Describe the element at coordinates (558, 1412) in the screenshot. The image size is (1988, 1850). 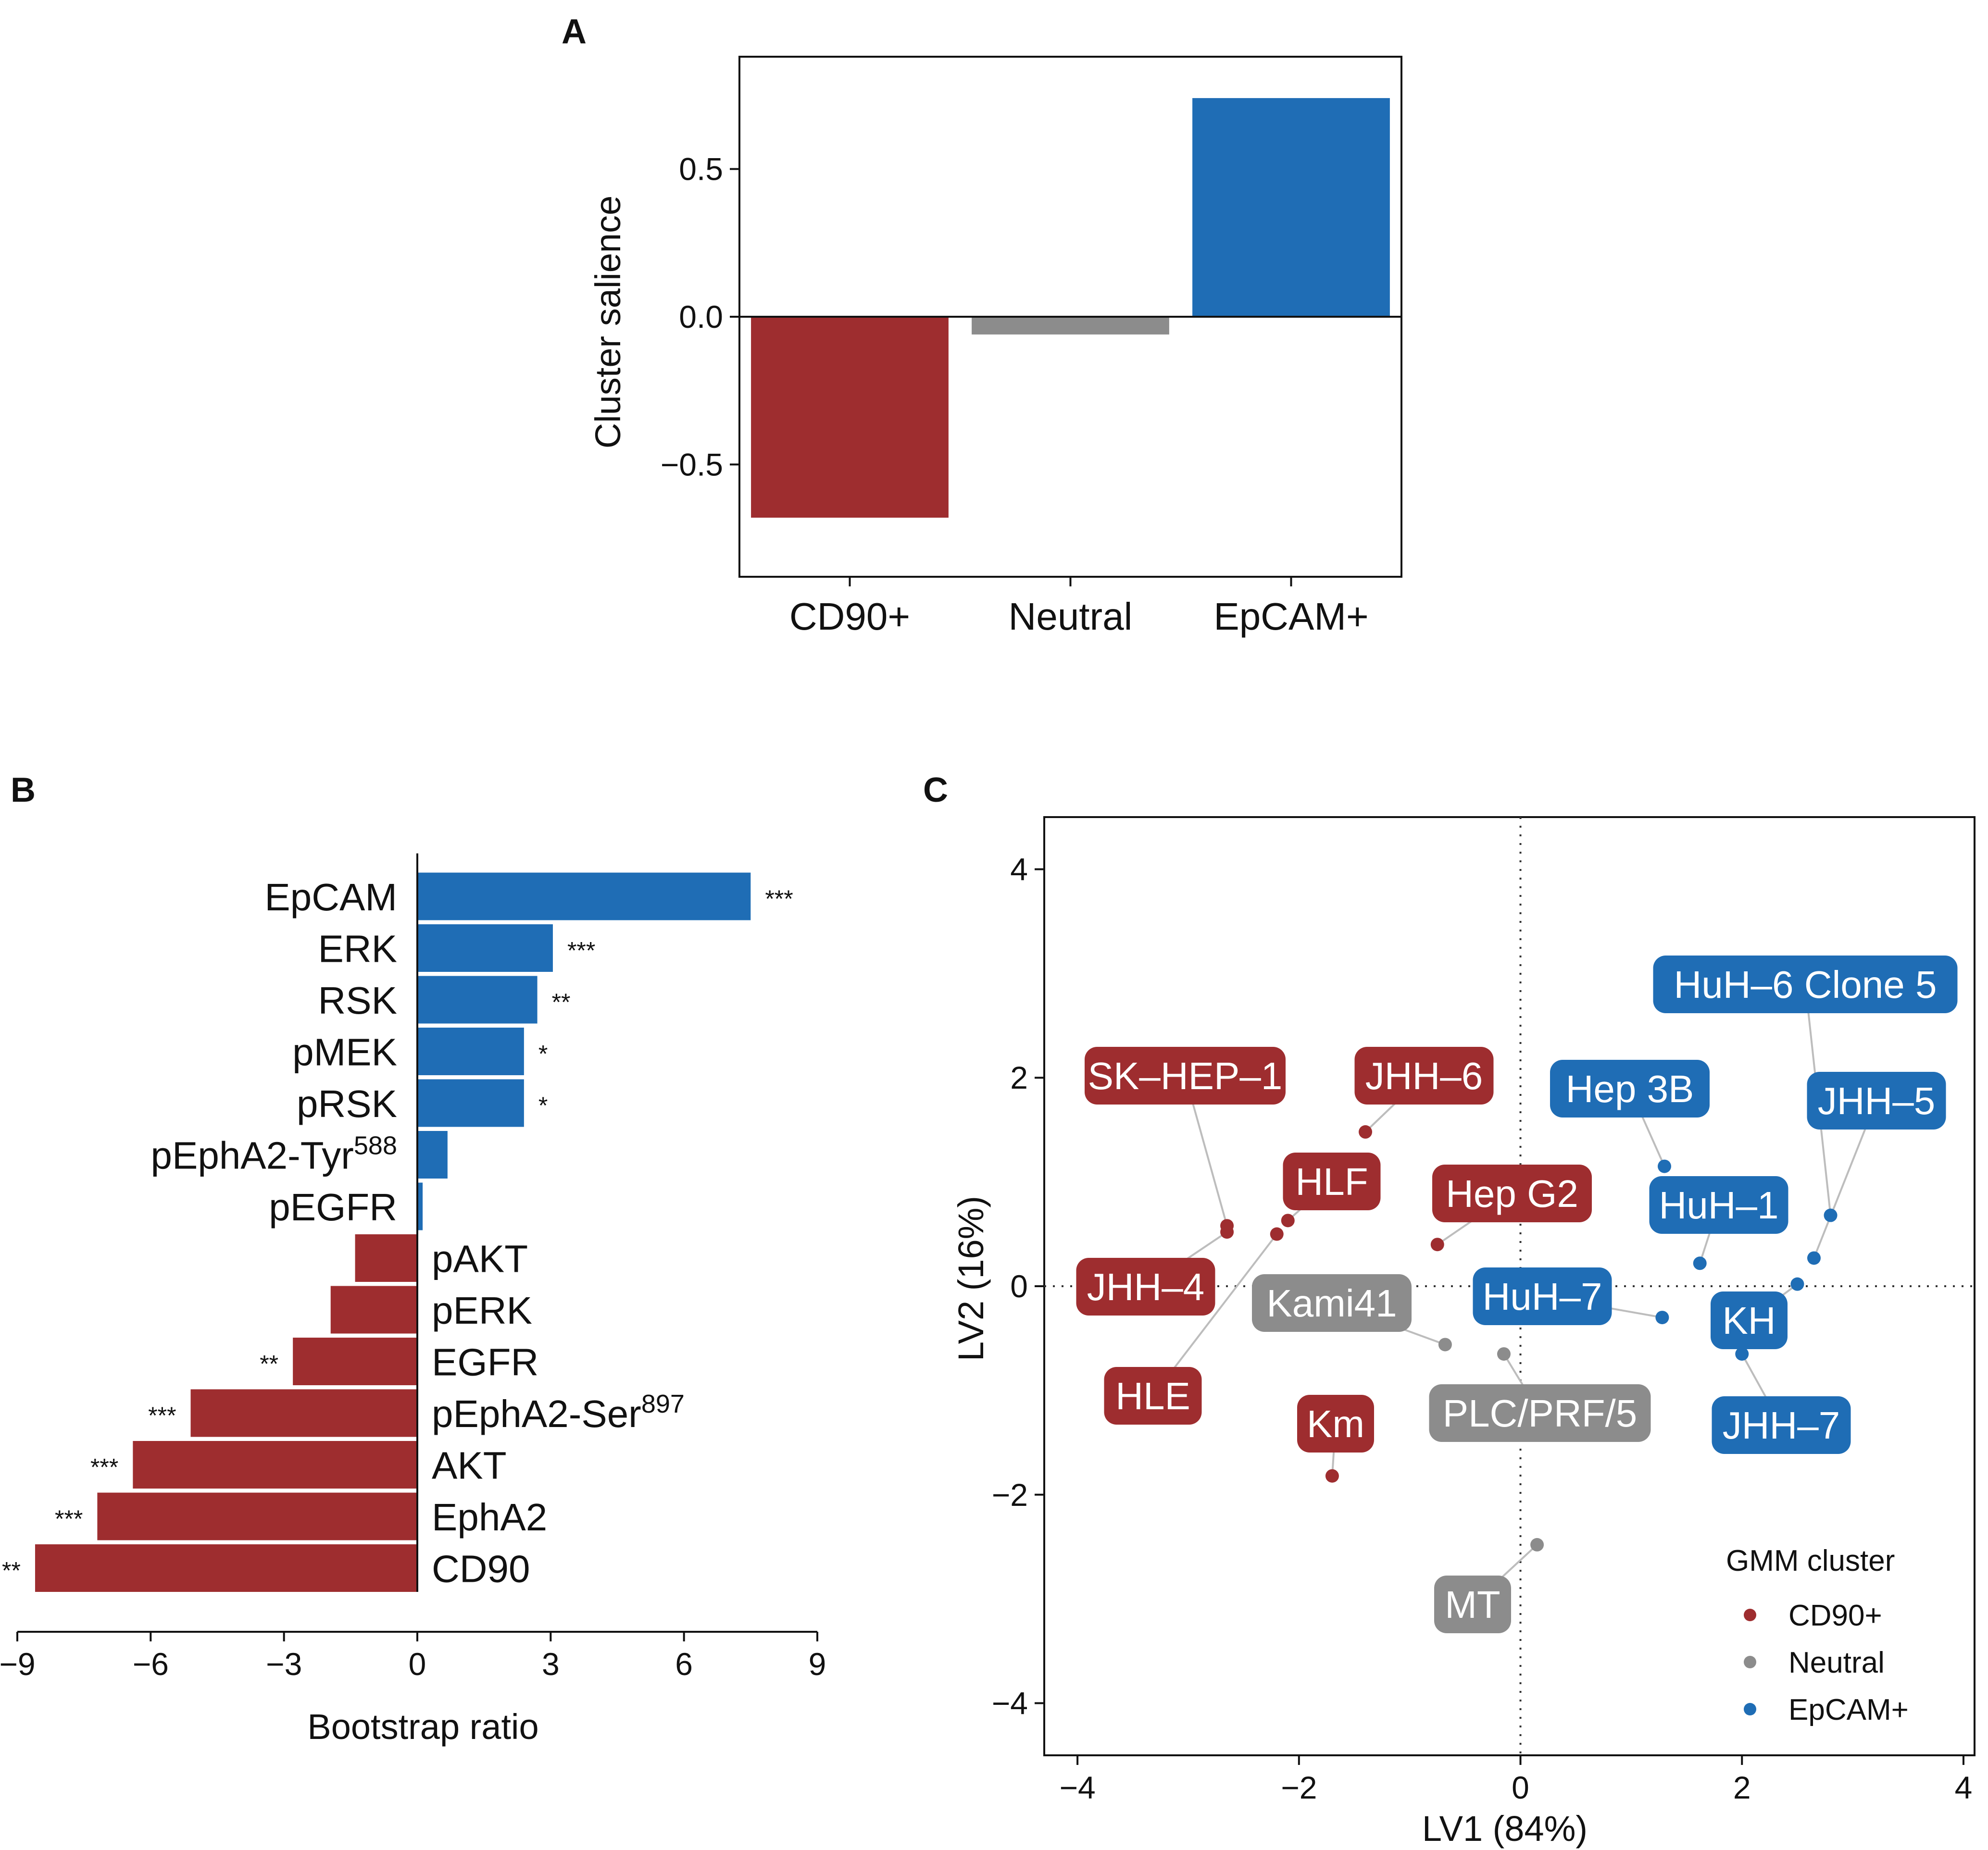
I see `panel-b-bar-label: pEphA2-Ser897` at that location.